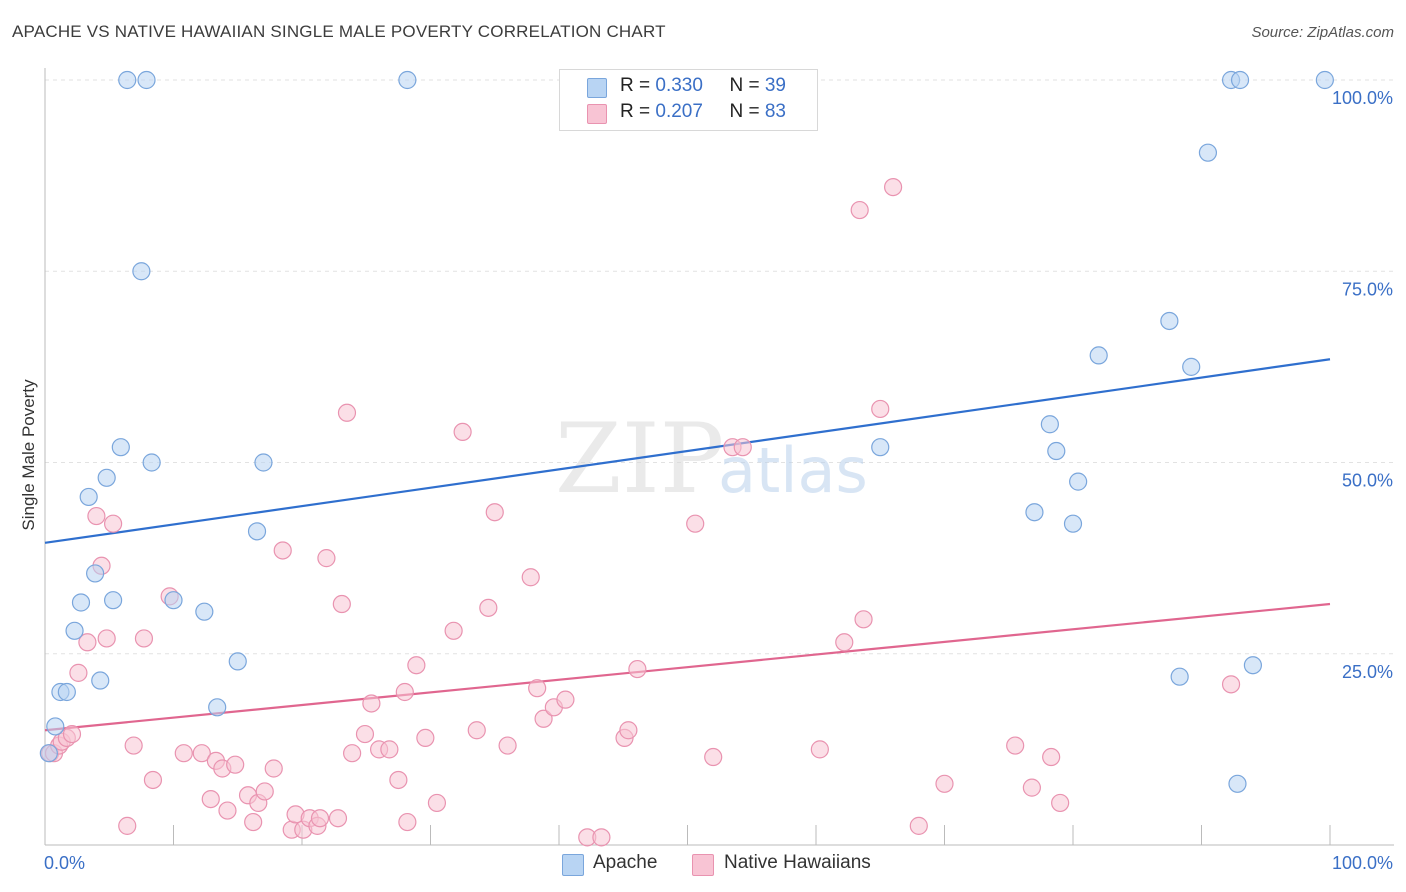 The image size is (1406, 892). I want to click on legend-n-value: 83, so click(775, 111).